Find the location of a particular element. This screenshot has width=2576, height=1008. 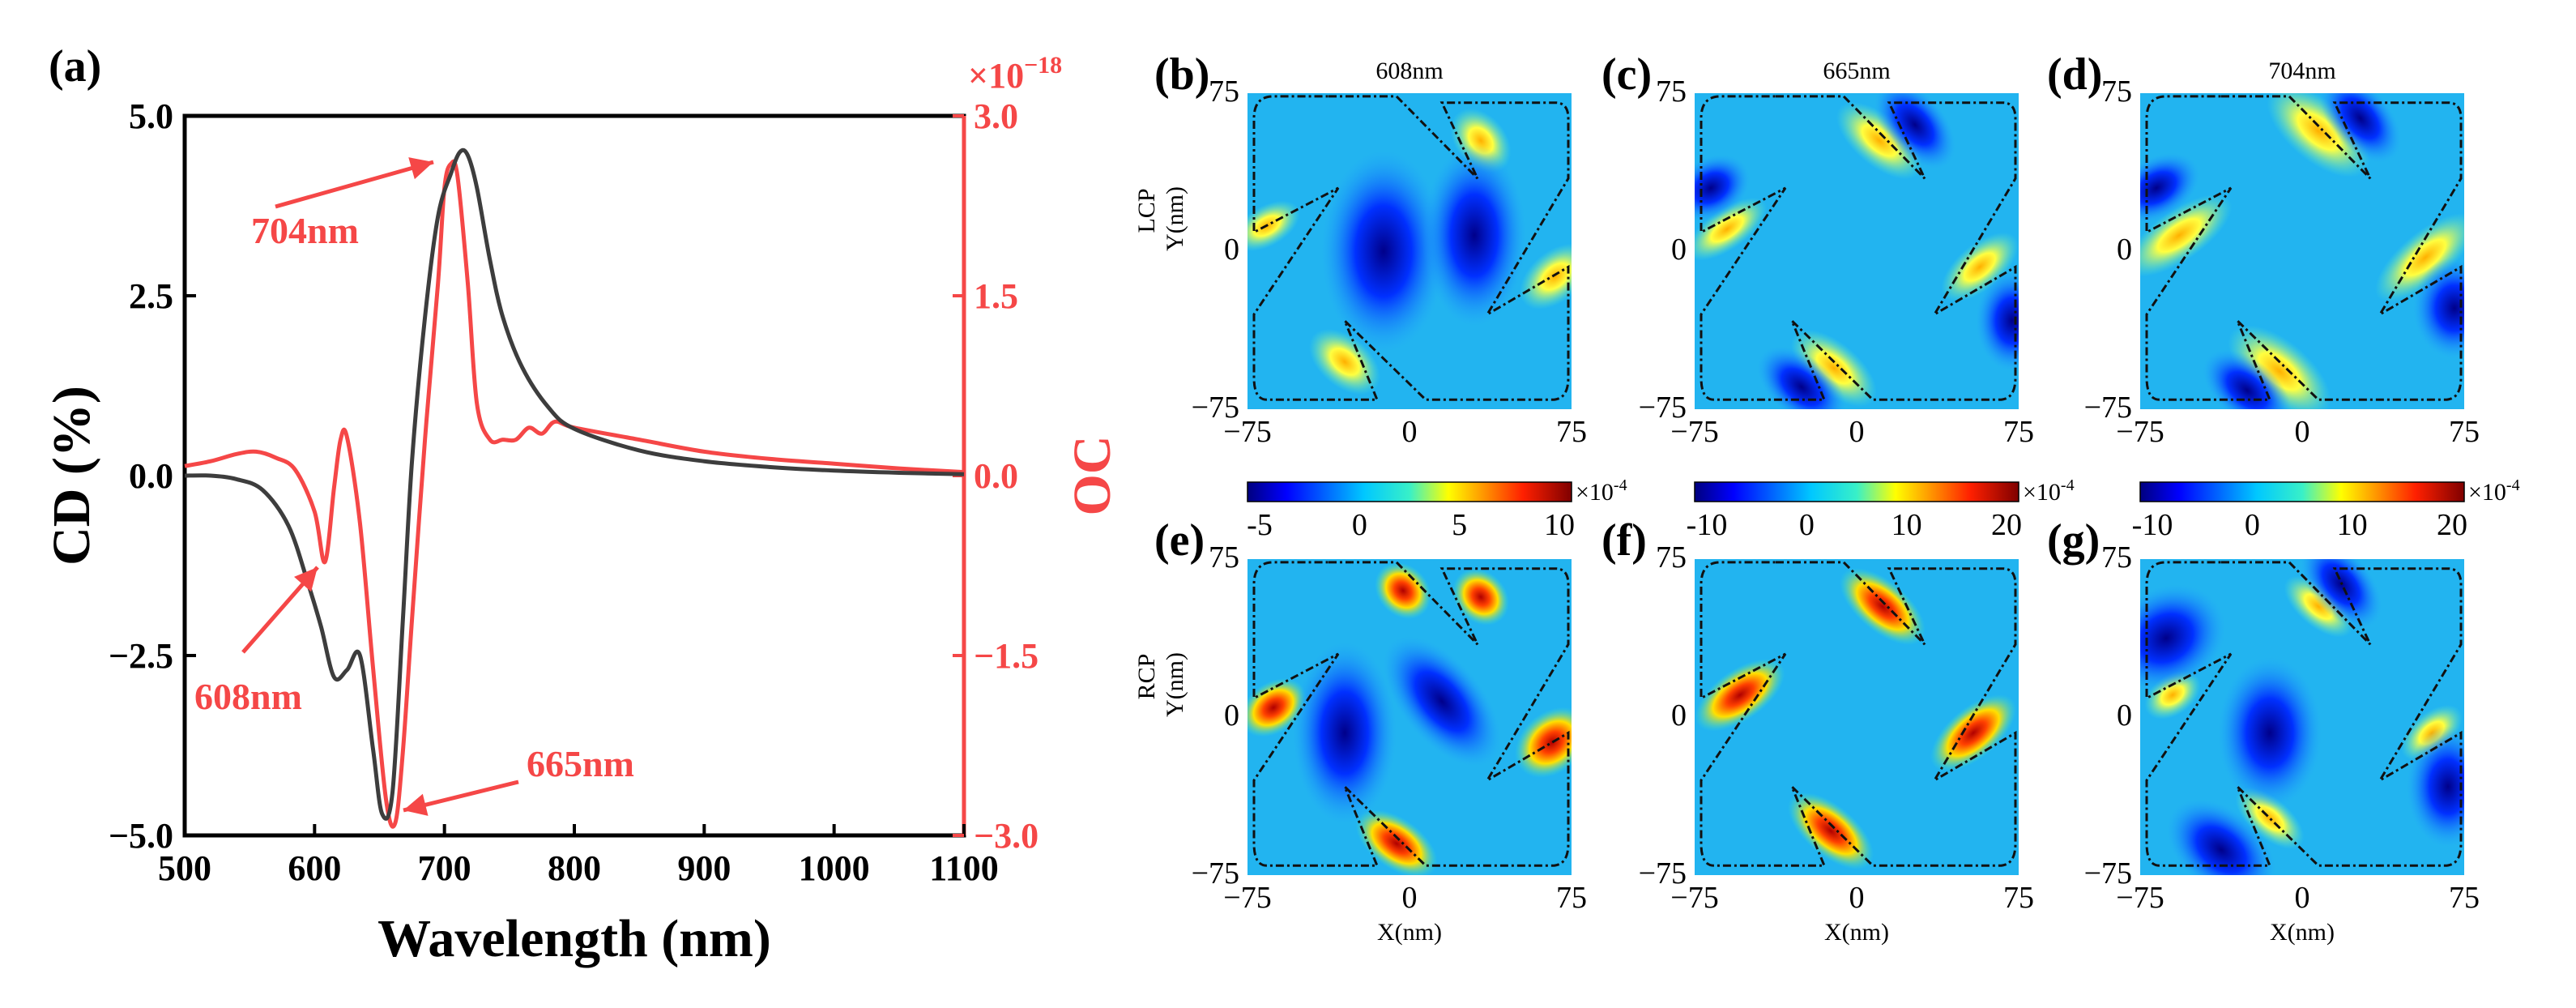

colorbar: ×10-4 -5 0 5 10 is located at coordinates (1437, 509).